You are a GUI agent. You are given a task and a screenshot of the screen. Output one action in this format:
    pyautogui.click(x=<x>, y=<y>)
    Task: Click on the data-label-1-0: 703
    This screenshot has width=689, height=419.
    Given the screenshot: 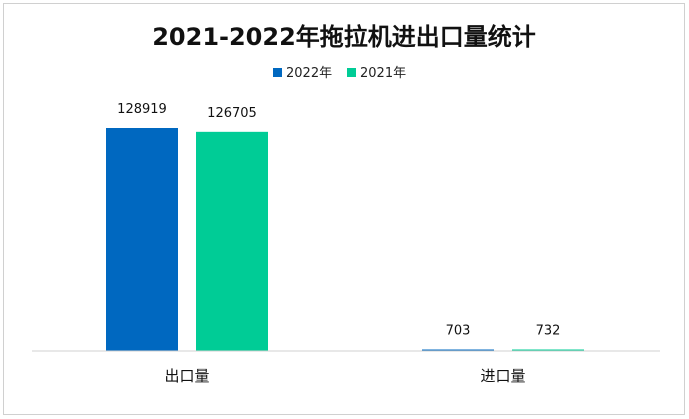 What is the action you would take?
    pyautogui.click(x=458, y=331)
    